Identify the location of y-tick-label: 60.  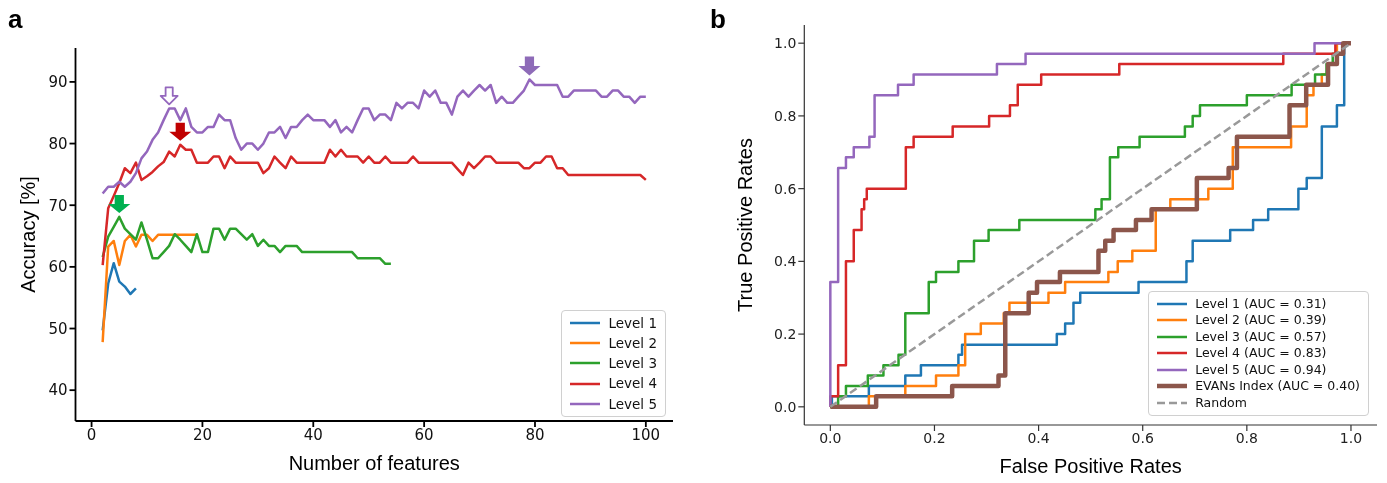
(58, 267).